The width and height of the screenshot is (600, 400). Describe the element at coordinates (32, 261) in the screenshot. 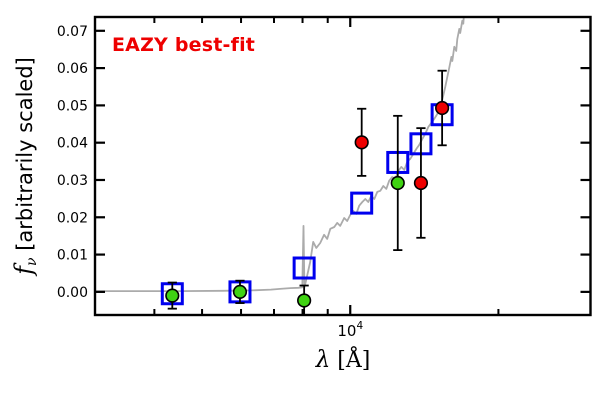

I see `fnu-subscript: ν` at that location.